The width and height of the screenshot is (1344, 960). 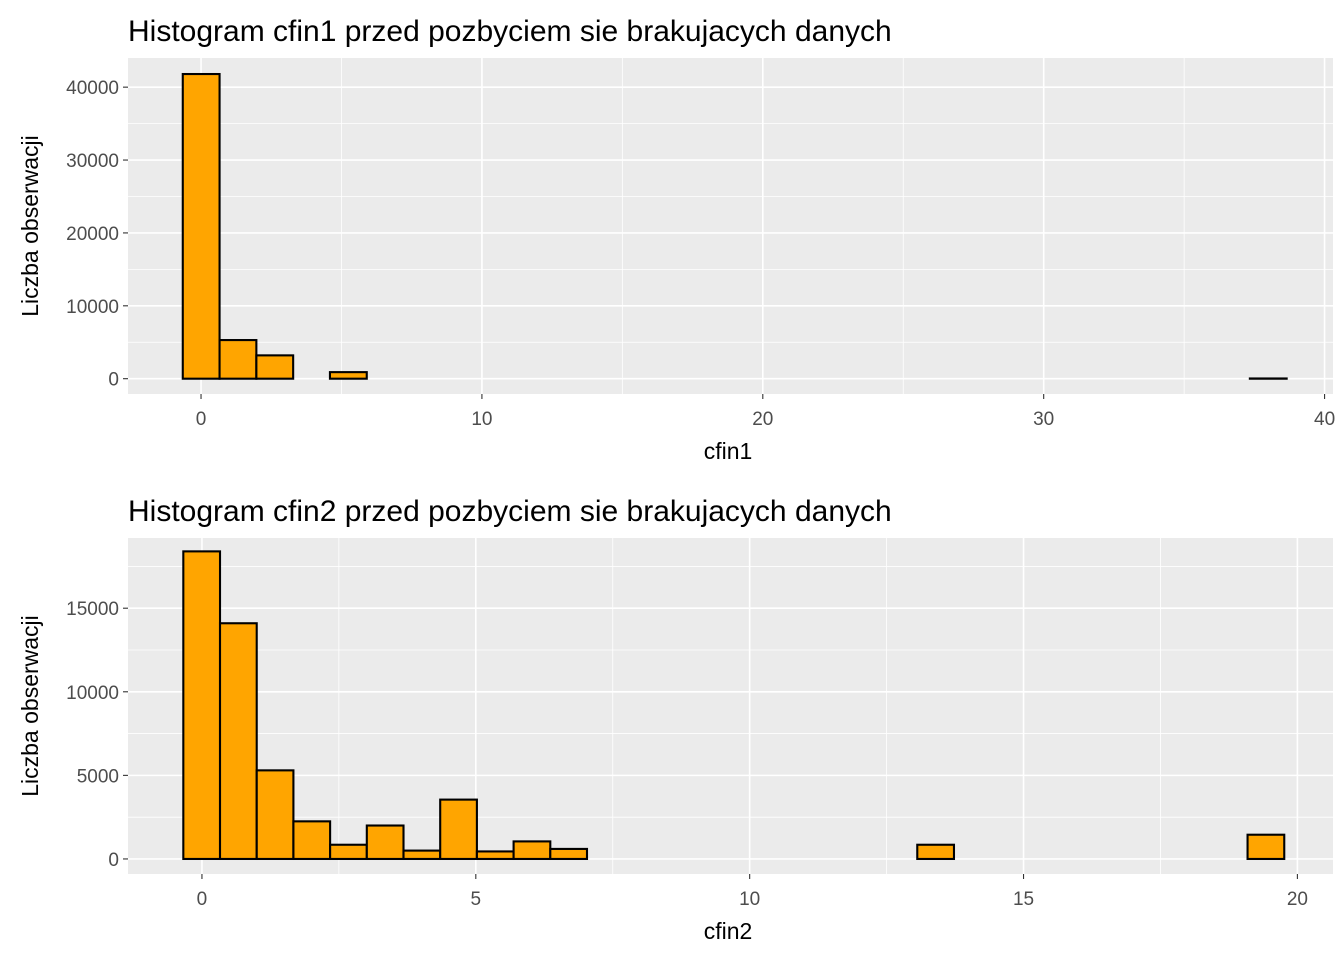 I want to click on y-tick-label: 30000, so click(x=92, y=161).